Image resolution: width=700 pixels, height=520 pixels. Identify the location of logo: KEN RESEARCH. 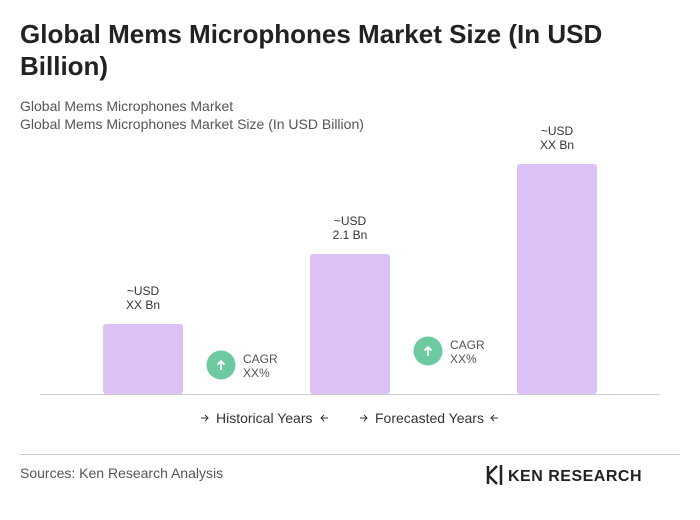
(564, 475).